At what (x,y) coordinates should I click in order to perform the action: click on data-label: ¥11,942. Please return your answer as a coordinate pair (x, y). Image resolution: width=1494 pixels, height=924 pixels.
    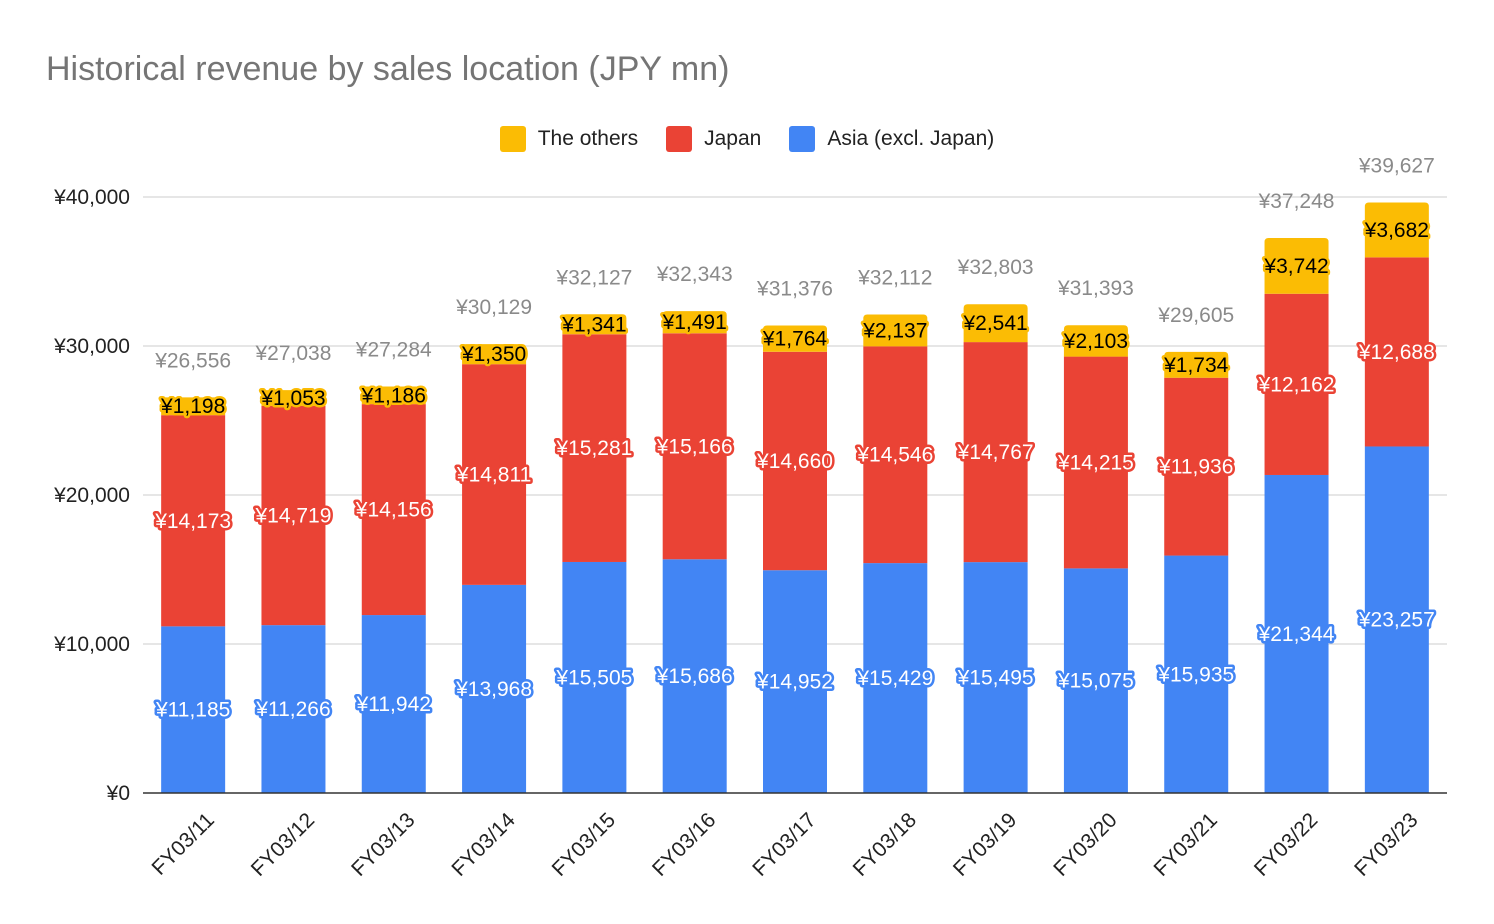
    Looking at the image, I should click on (393, 704).